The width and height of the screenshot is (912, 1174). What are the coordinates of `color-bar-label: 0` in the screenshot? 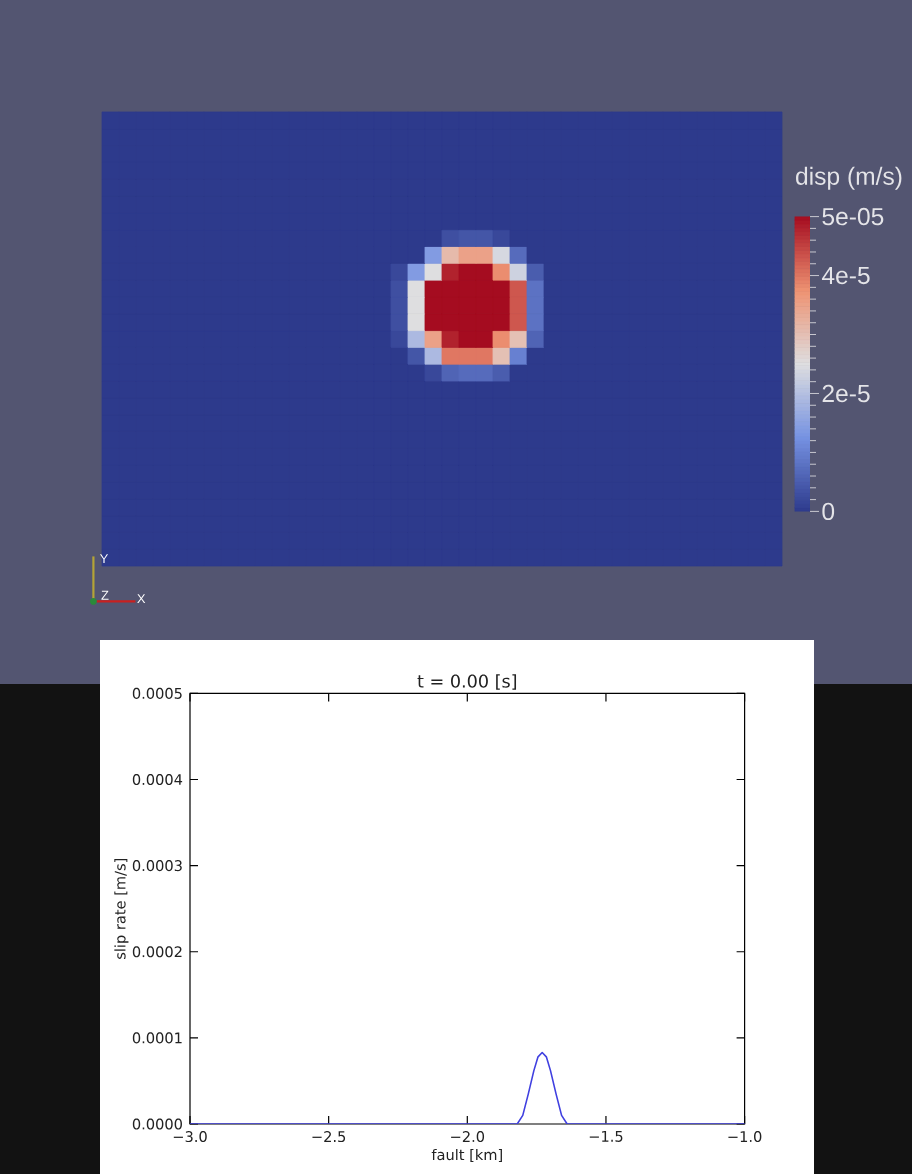 It's located at (828, 511).